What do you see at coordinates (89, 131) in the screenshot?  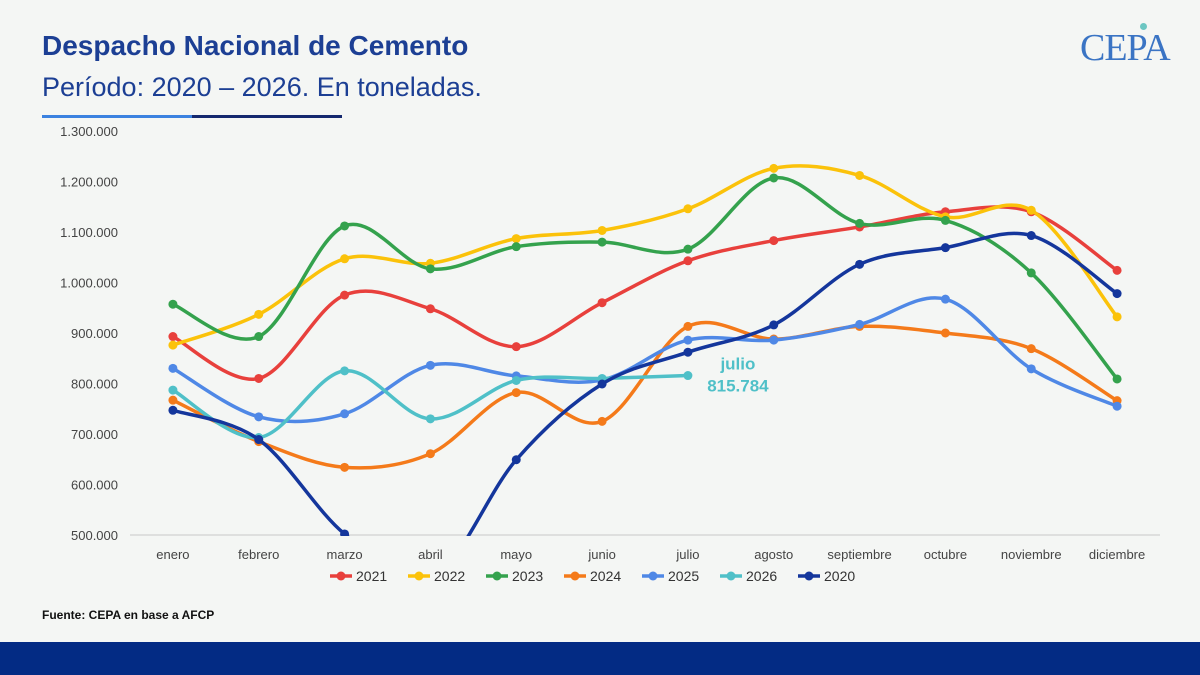 I see `y-tick-label: 1.300.000` at bounding box center [89, 131].